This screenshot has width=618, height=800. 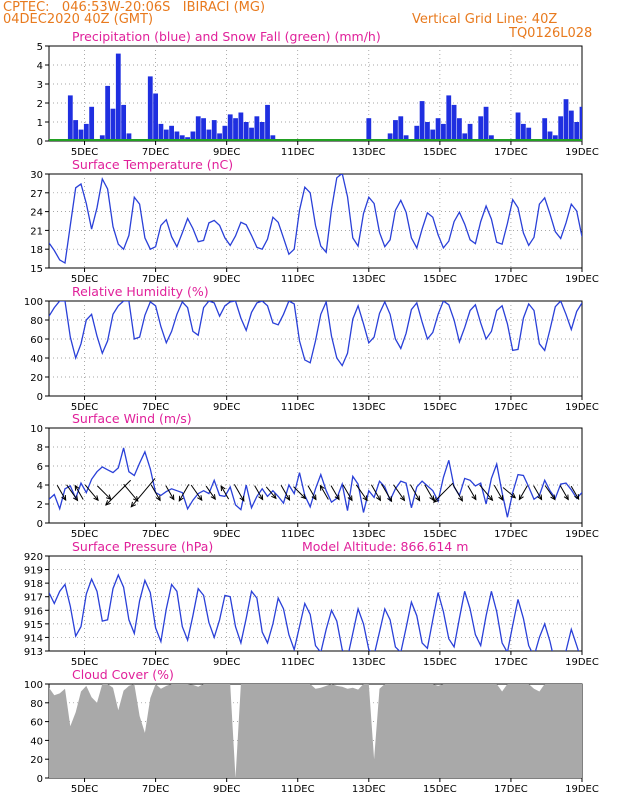 What do you see at coordinates (36, 175) in the screenshot?
I see `y-tick-label: 30` at bounding box center [36, 175].